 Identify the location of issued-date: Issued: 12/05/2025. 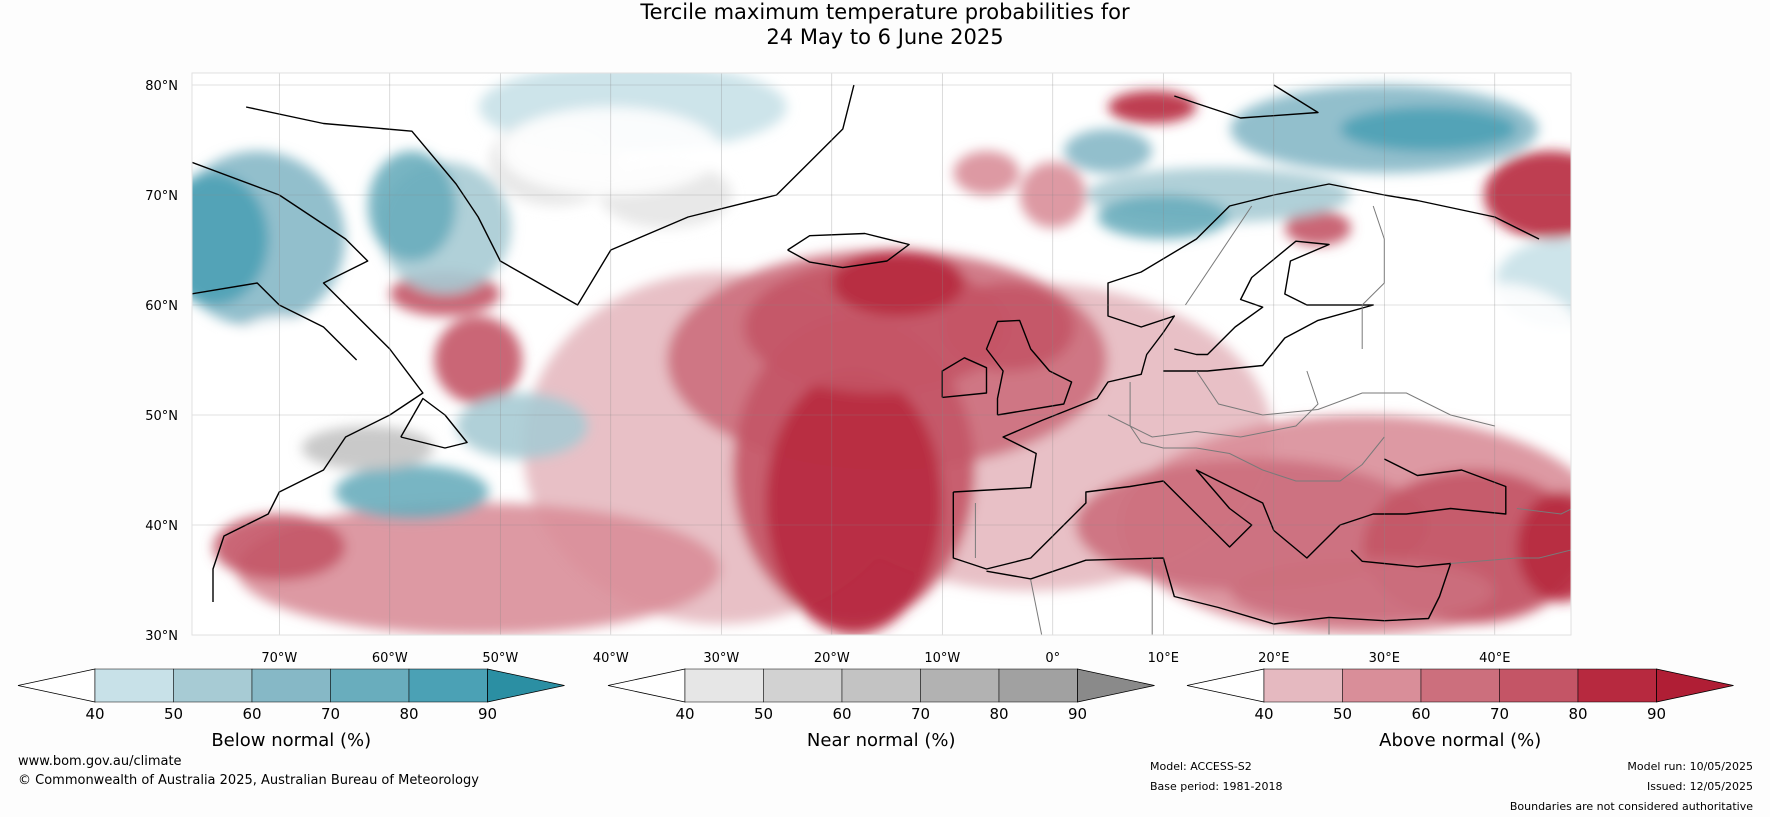
(1699, 786).